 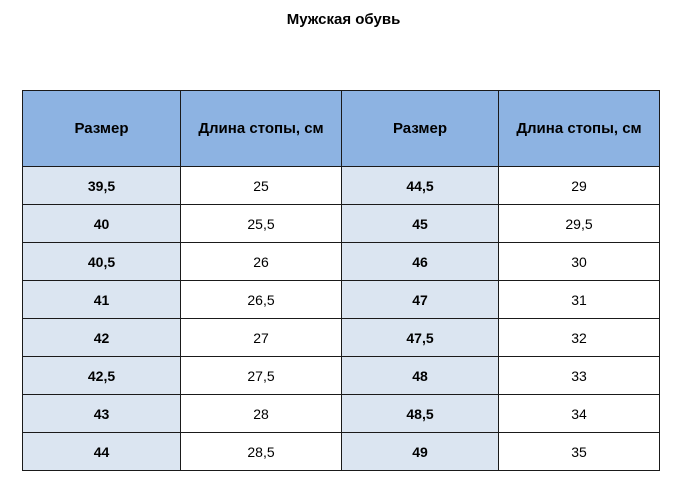 What do you see at coordinates (420, 185) in the screenshot?
I see `size-cell: 44,5` at bounding box center [420, 185].